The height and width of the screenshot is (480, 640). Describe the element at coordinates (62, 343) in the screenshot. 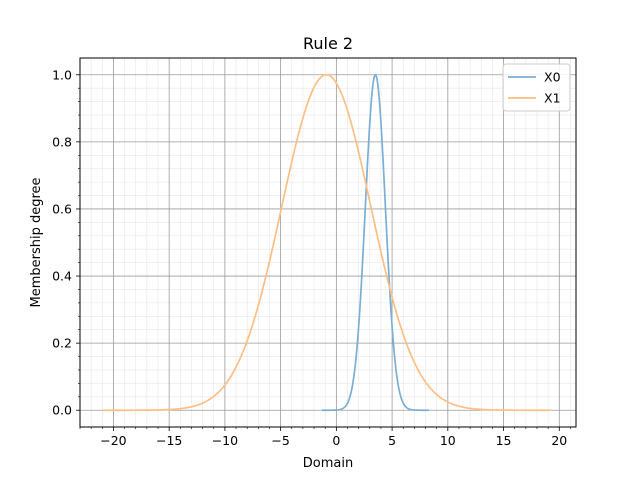

I see `y-tick-label: 0.2` at that location.